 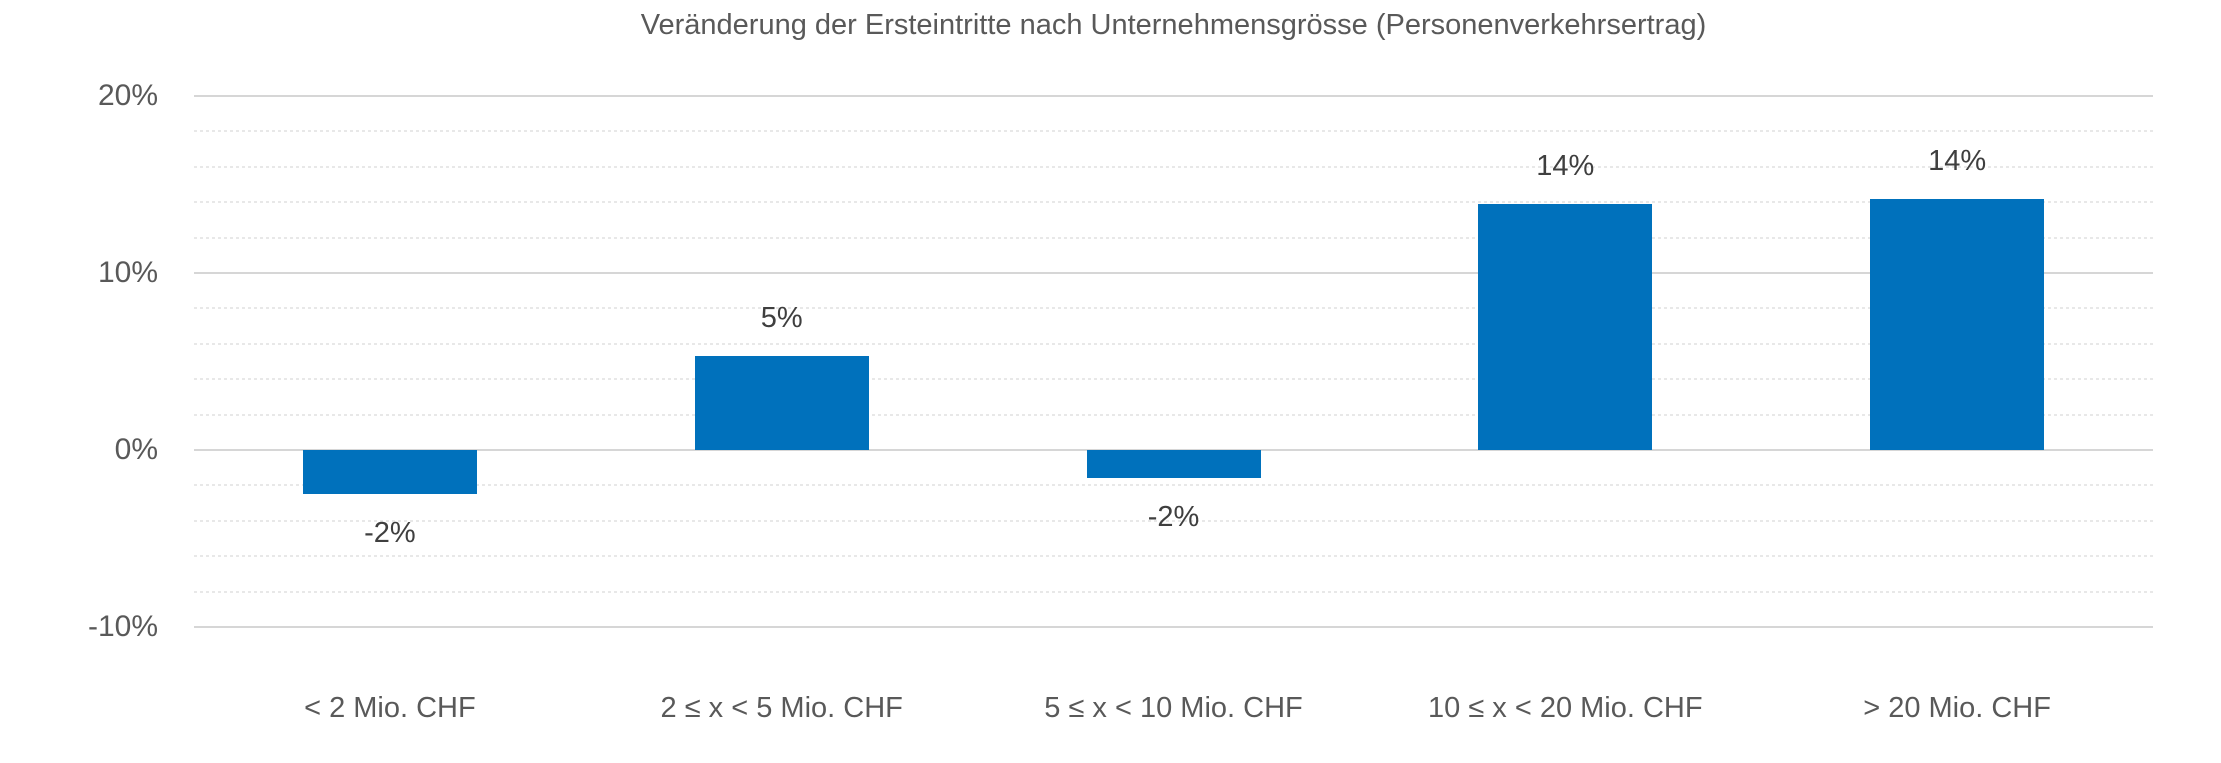 What do you see at coordinates (122, 626) in the screenshot?
I see `y-tick-label: -10%` at bounding box center [122, 626].